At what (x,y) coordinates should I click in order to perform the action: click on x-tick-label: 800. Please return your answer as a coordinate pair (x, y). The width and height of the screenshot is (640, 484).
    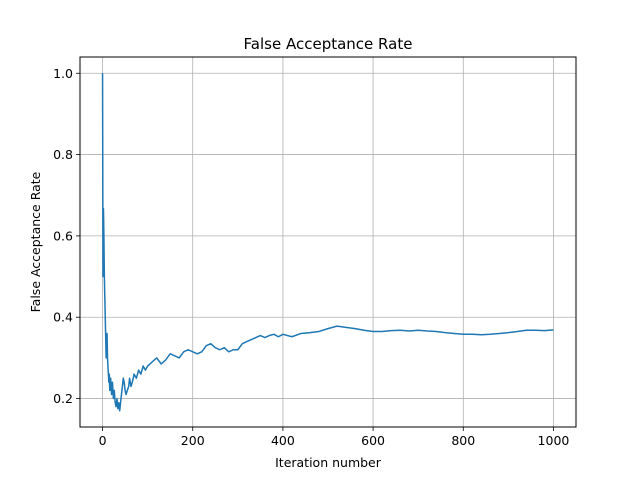
    Looking at the image, I should click on (463, 440).